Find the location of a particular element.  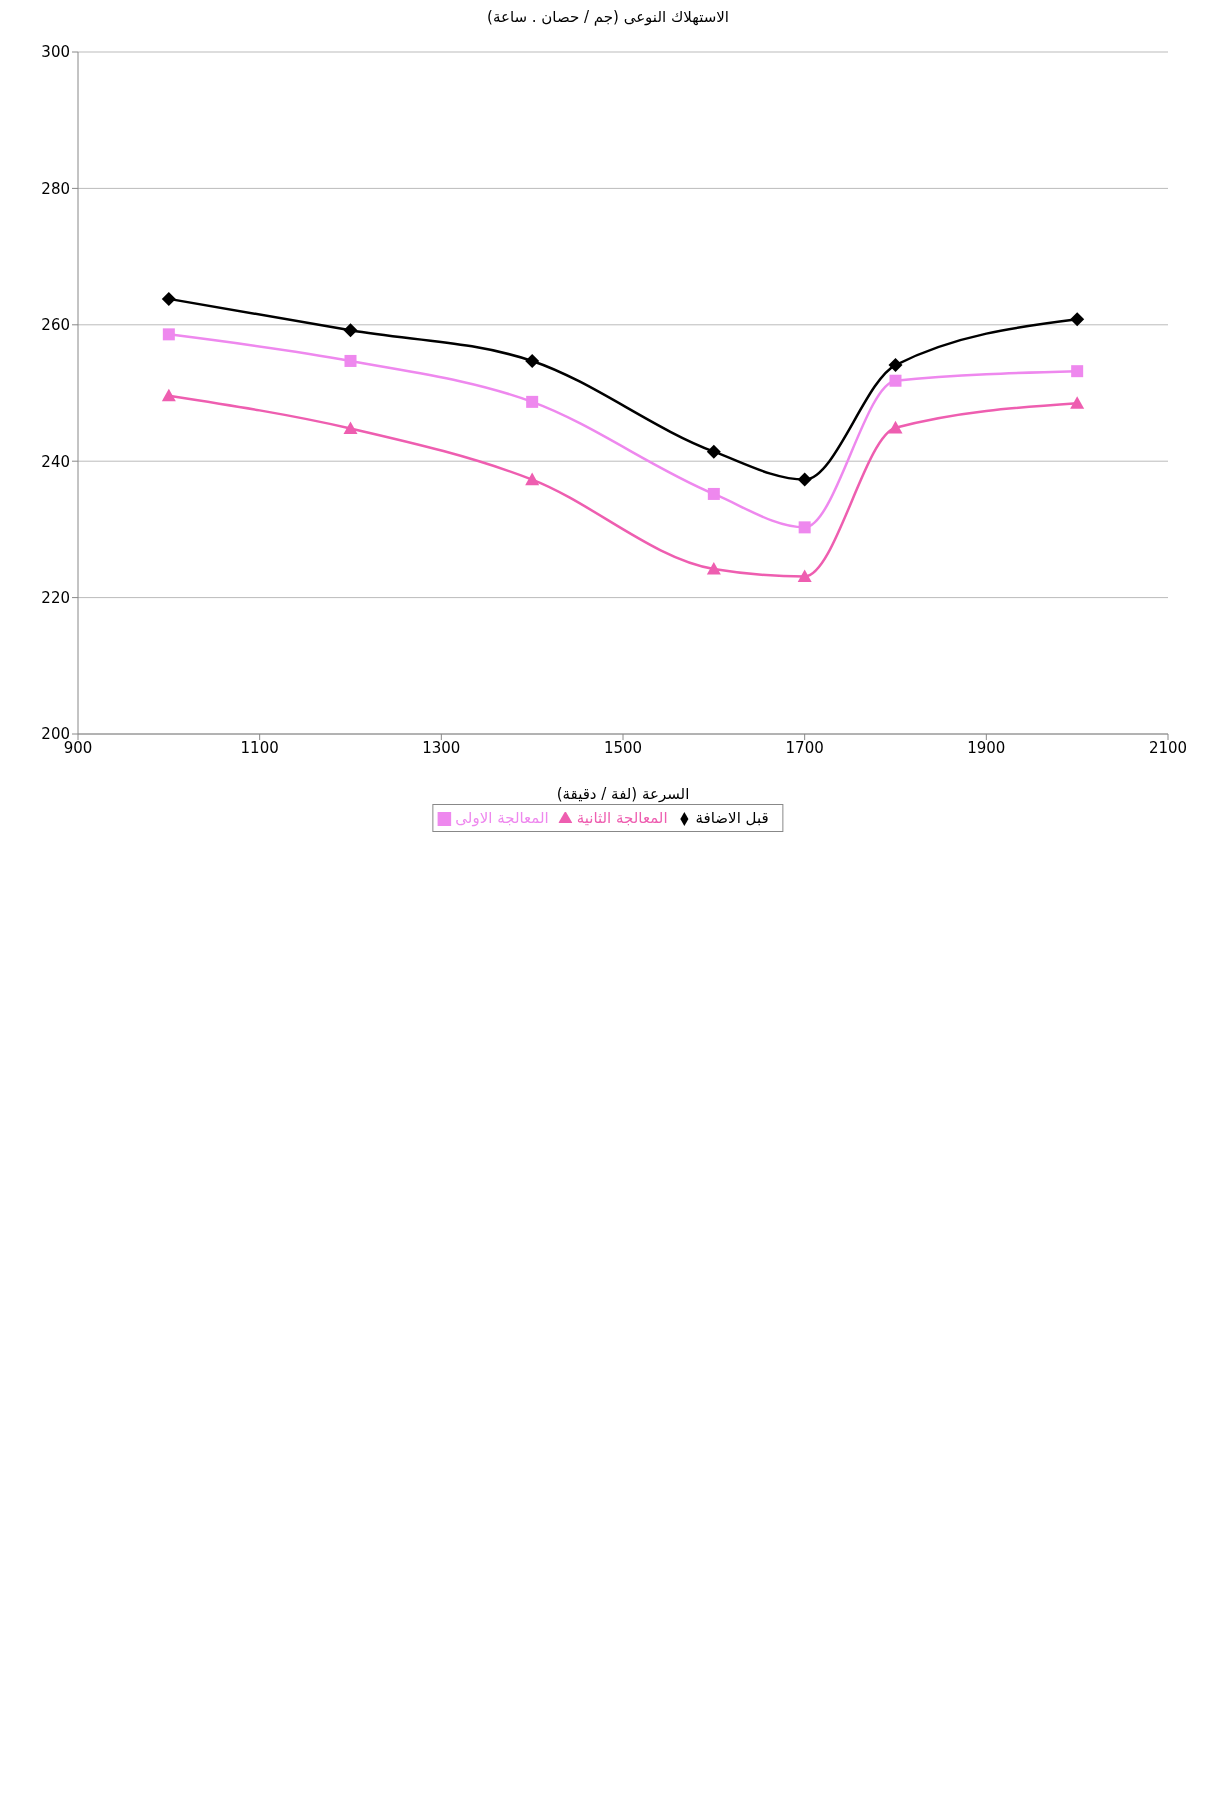

x-tick-label: 1100 is located at coordinates (259, 747).